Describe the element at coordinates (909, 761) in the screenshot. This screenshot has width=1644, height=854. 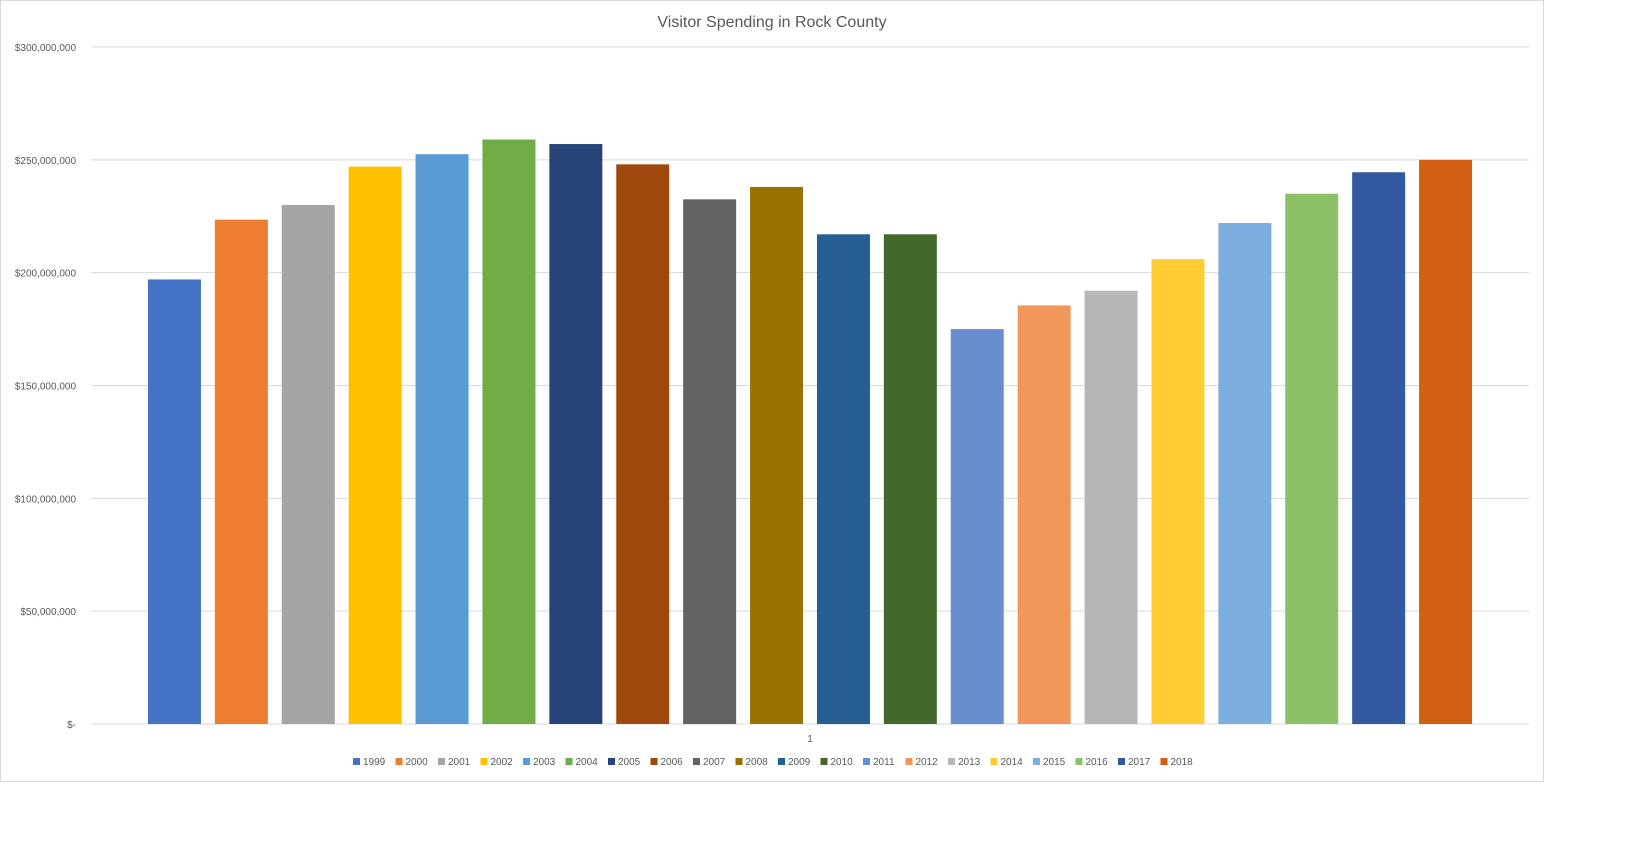
I see `legend-swatch-2012` at that location.